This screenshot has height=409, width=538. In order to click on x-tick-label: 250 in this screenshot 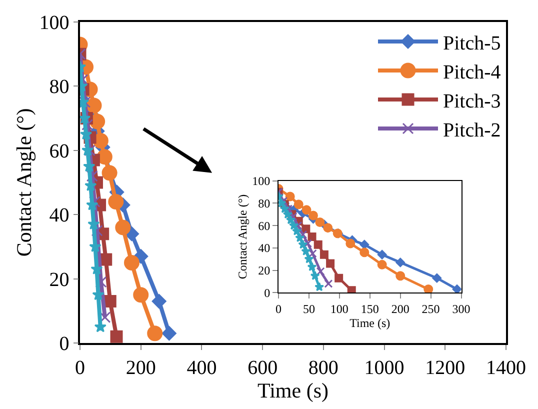, I will do `click(431, 309)`.